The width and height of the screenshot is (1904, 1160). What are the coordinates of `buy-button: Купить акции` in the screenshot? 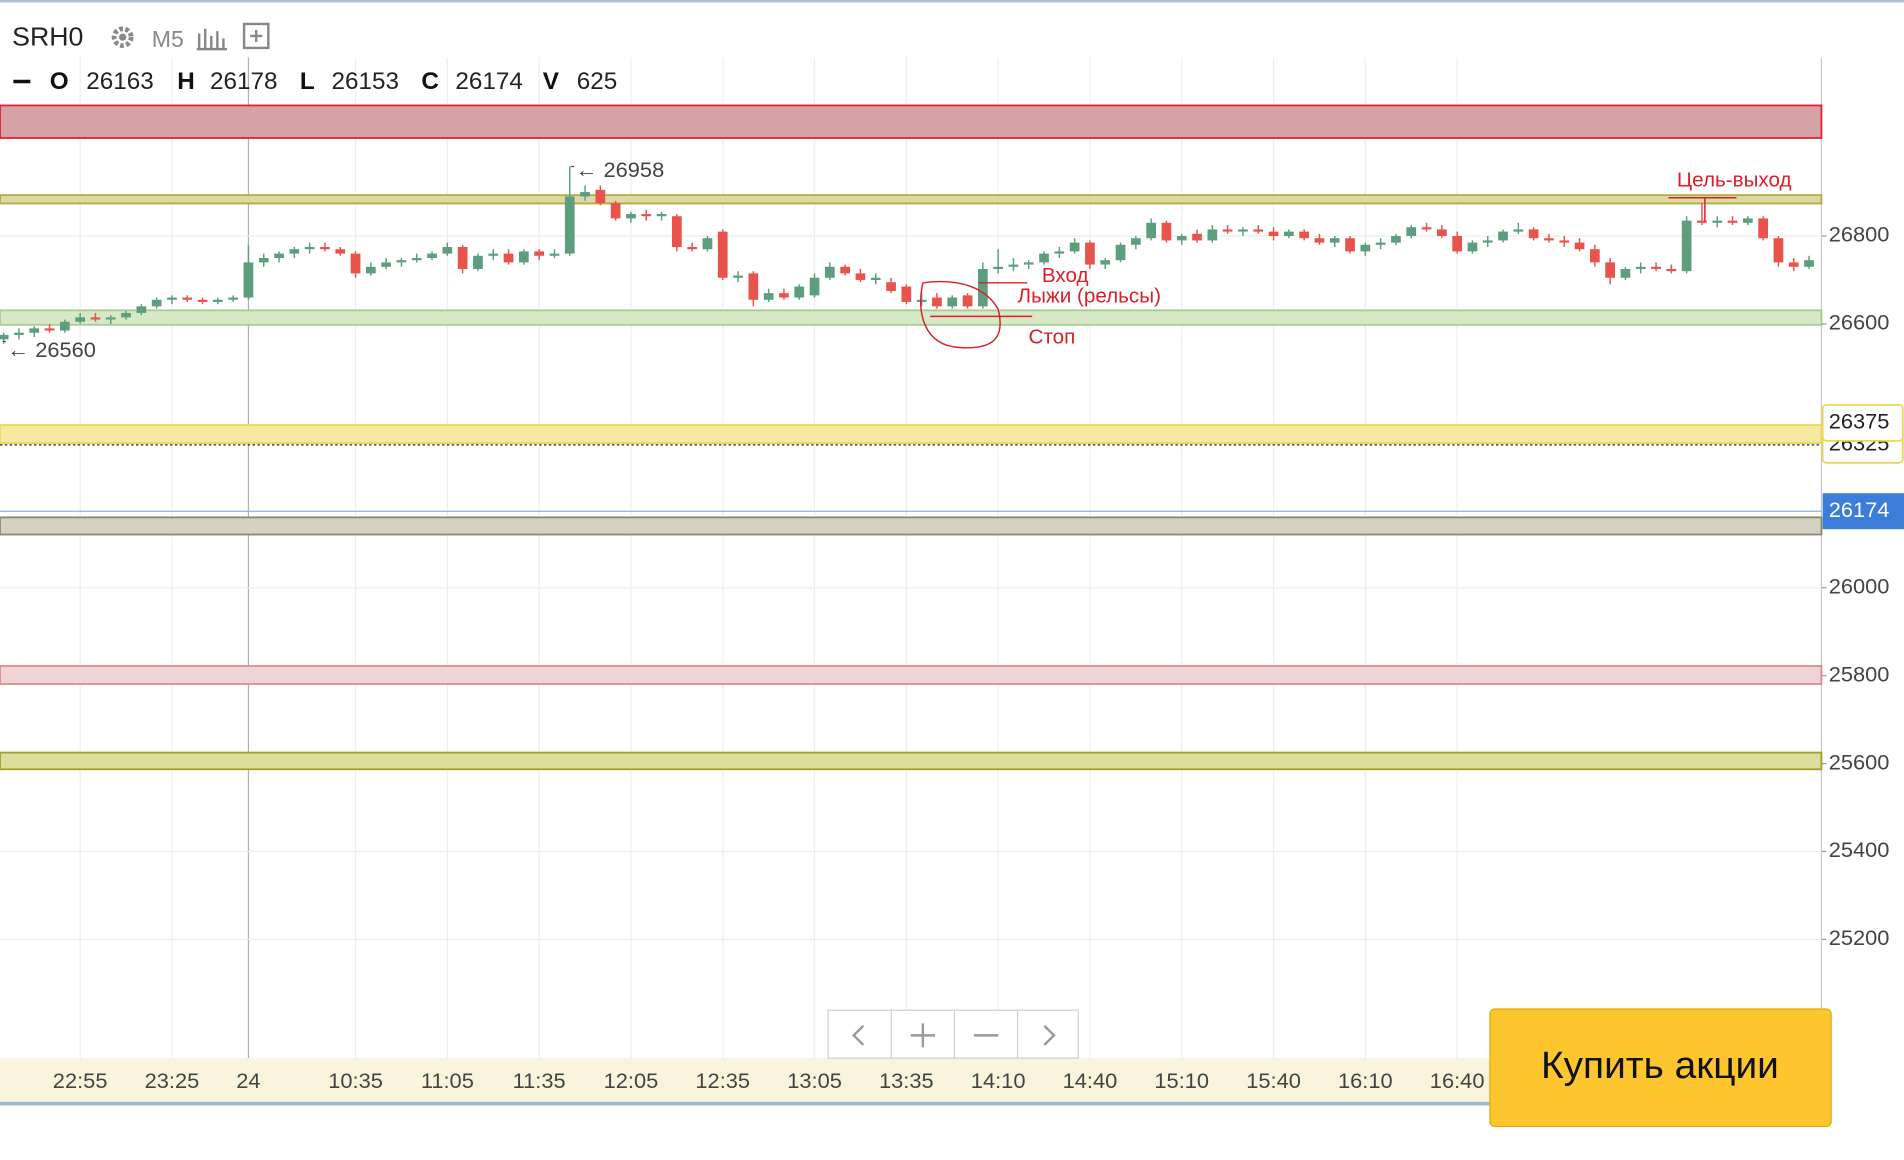 It's located at (1660, 1068).